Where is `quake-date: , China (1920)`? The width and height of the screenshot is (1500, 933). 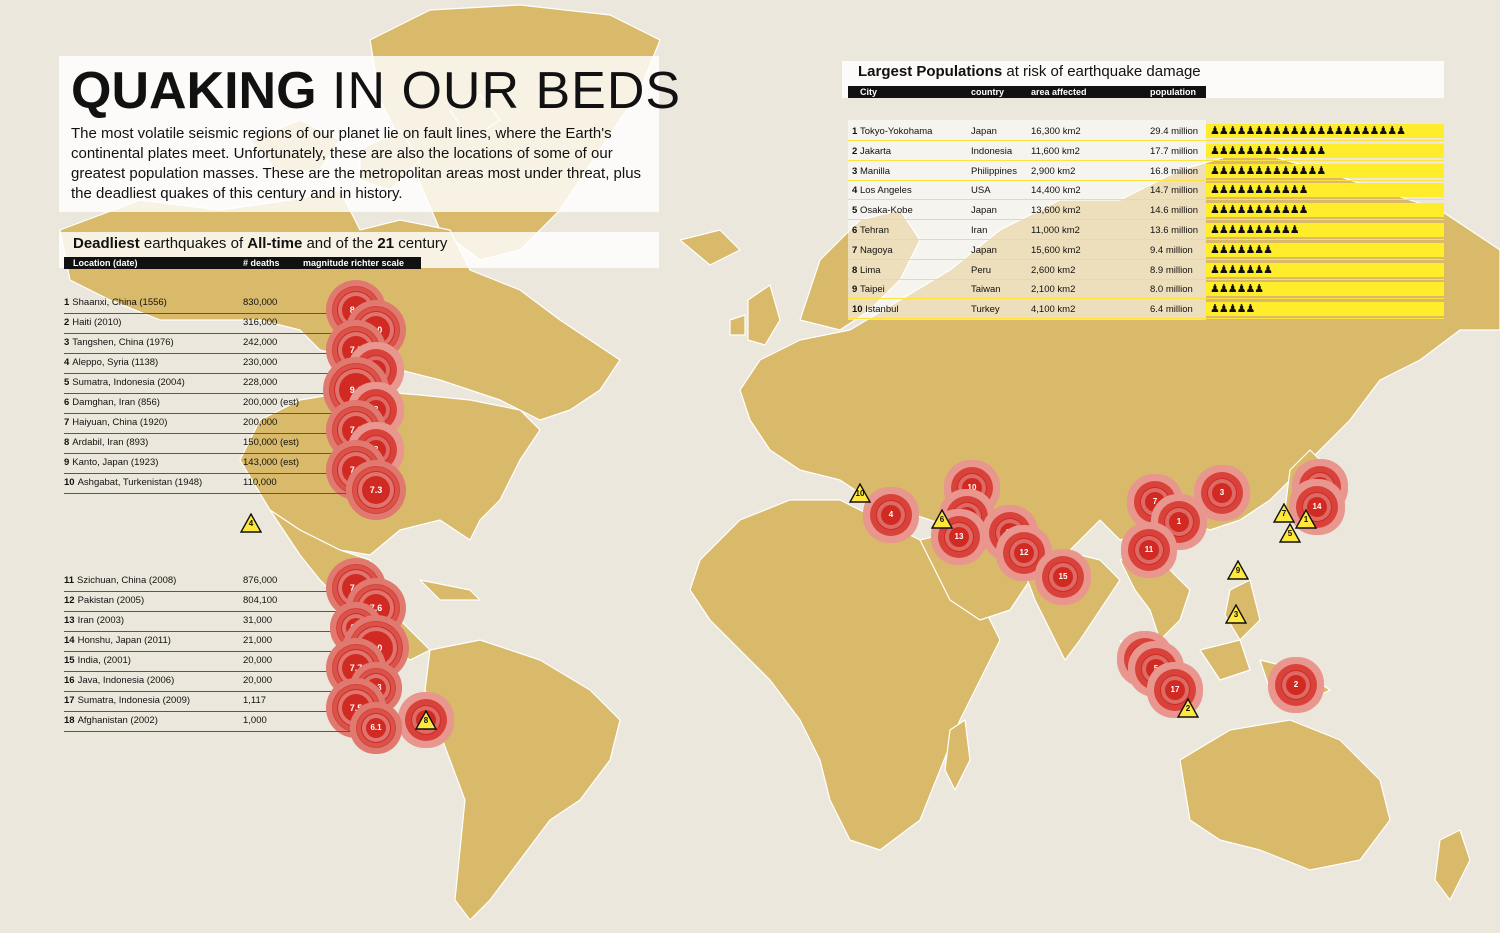
quake-date: , China (1920) is located at coordinates (137, 422).